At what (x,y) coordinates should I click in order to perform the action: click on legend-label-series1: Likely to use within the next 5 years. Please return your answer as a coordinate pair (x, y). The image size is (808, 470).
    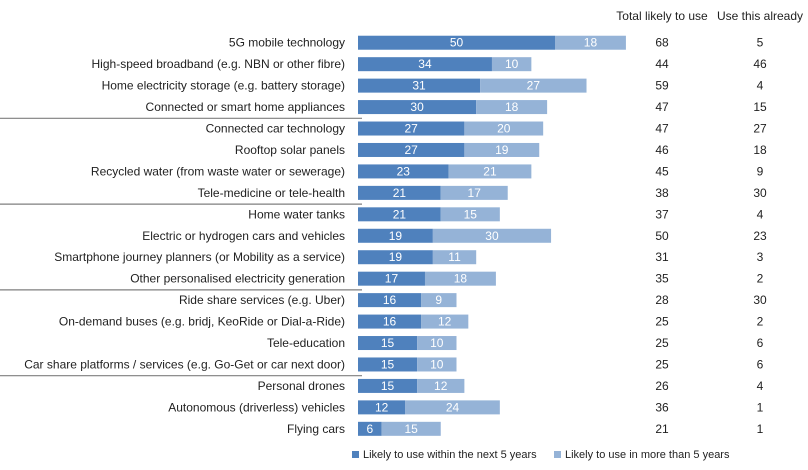
    Looking at the image, I should click on (450, 455).